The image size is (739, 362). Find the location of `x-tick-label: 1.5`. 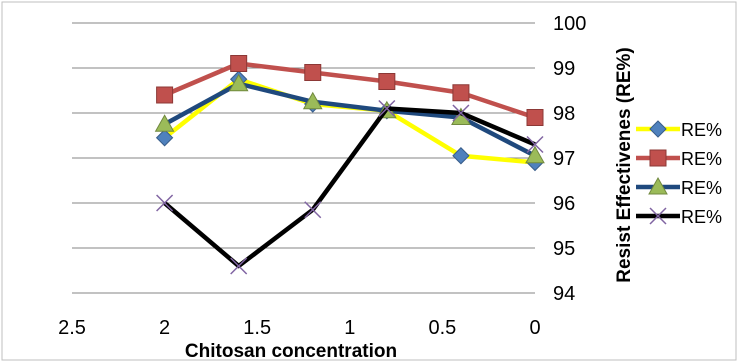

x-tick-label: 1.5 is located at coordinates (257, 328).